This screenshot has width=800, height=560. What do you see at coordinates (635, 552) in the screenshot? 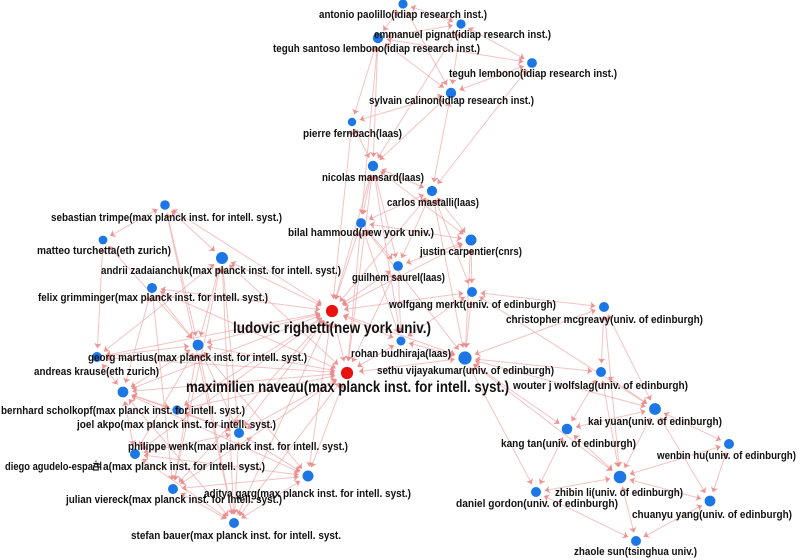
I see `svg-text: zhaole sun(tsinghua univ.)` at bounding box center [635, 552].